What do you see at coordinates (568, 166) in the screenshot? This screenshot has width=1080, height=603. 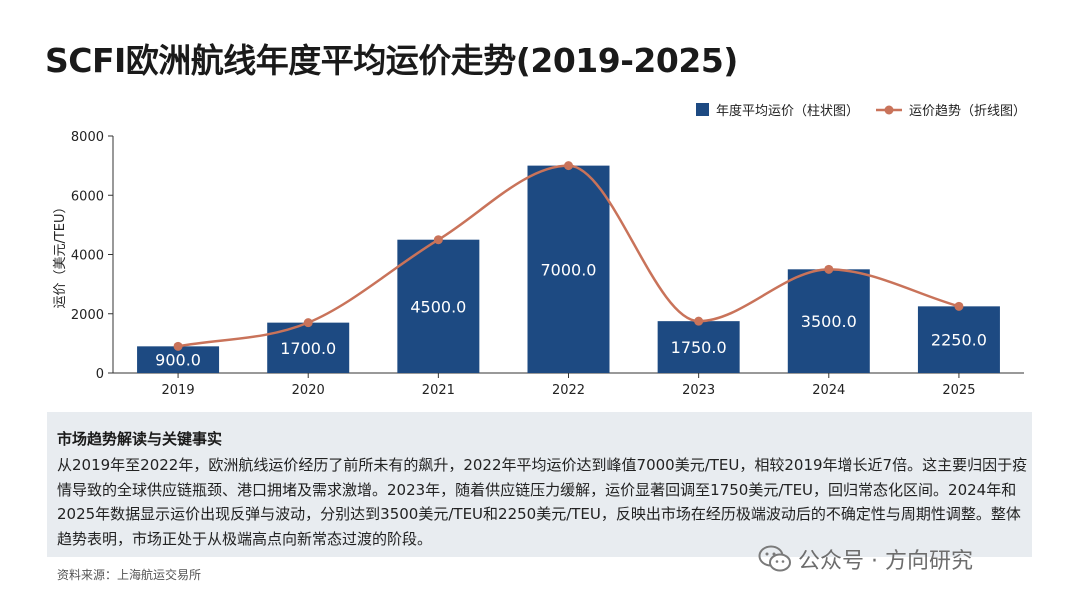 I see `trend-point-2022` at bounding box center [568, 166].